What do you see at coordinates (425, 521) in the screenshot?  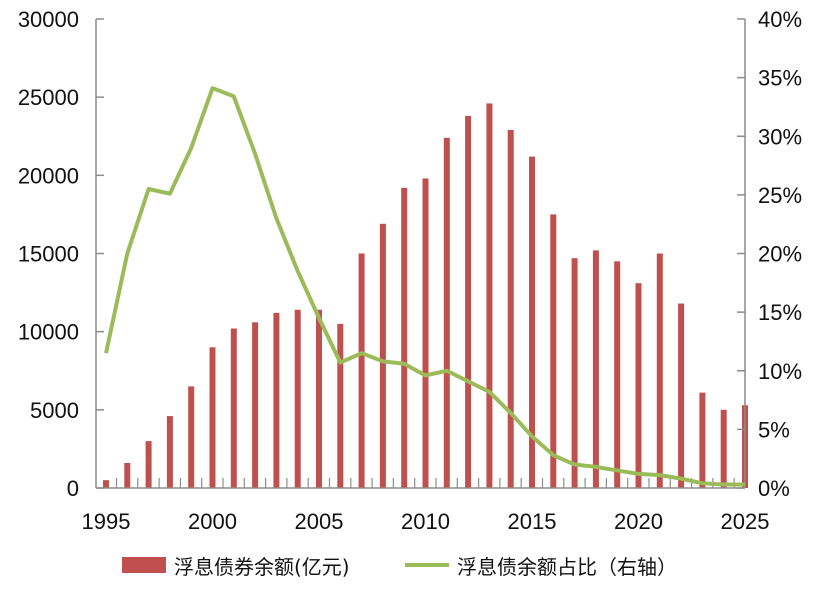 I see `x-tick-label: 2010` at bounding box center [425, 521].